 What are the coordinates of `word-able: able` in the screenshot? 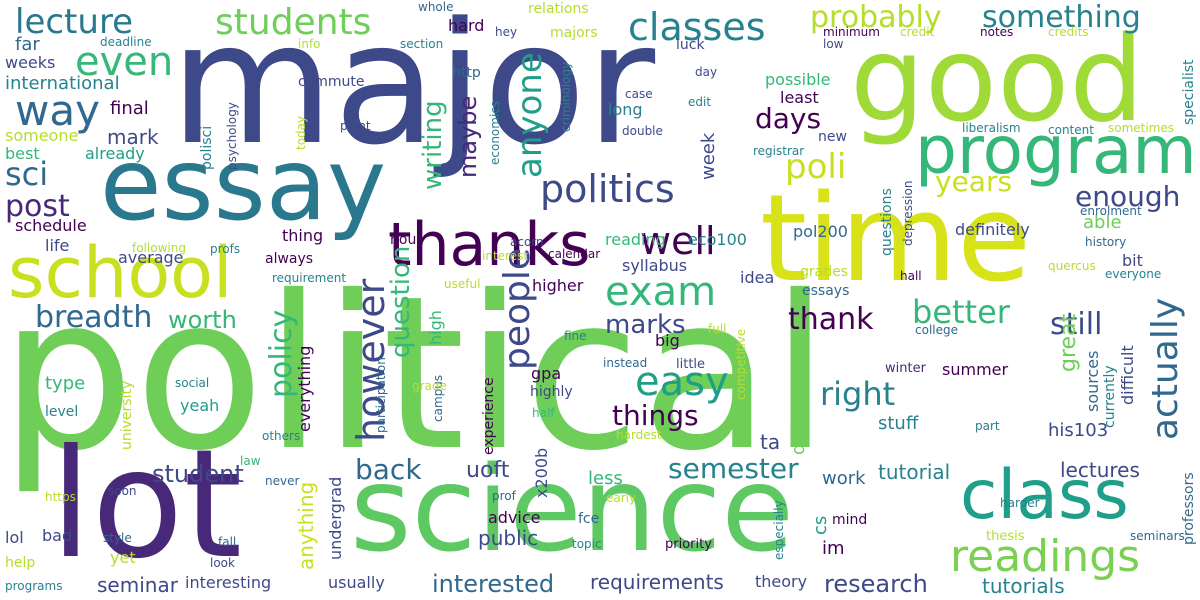 It's located at (1102, 222).